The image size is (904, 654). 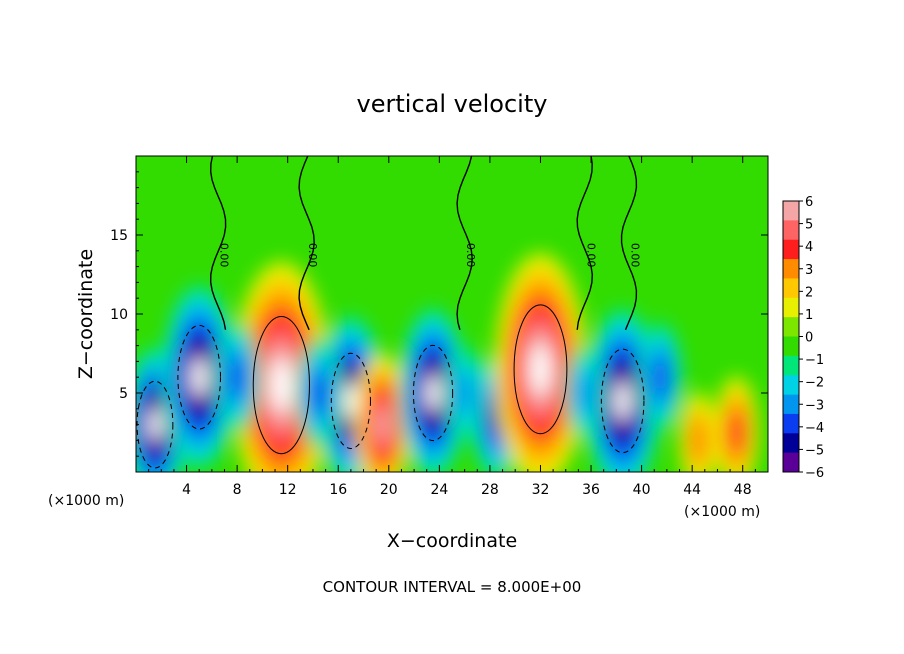 What do you see at coordinates (439, 490) in the screenshot?
I see `x-tick-label: 24` at bounding box center [439, 490].